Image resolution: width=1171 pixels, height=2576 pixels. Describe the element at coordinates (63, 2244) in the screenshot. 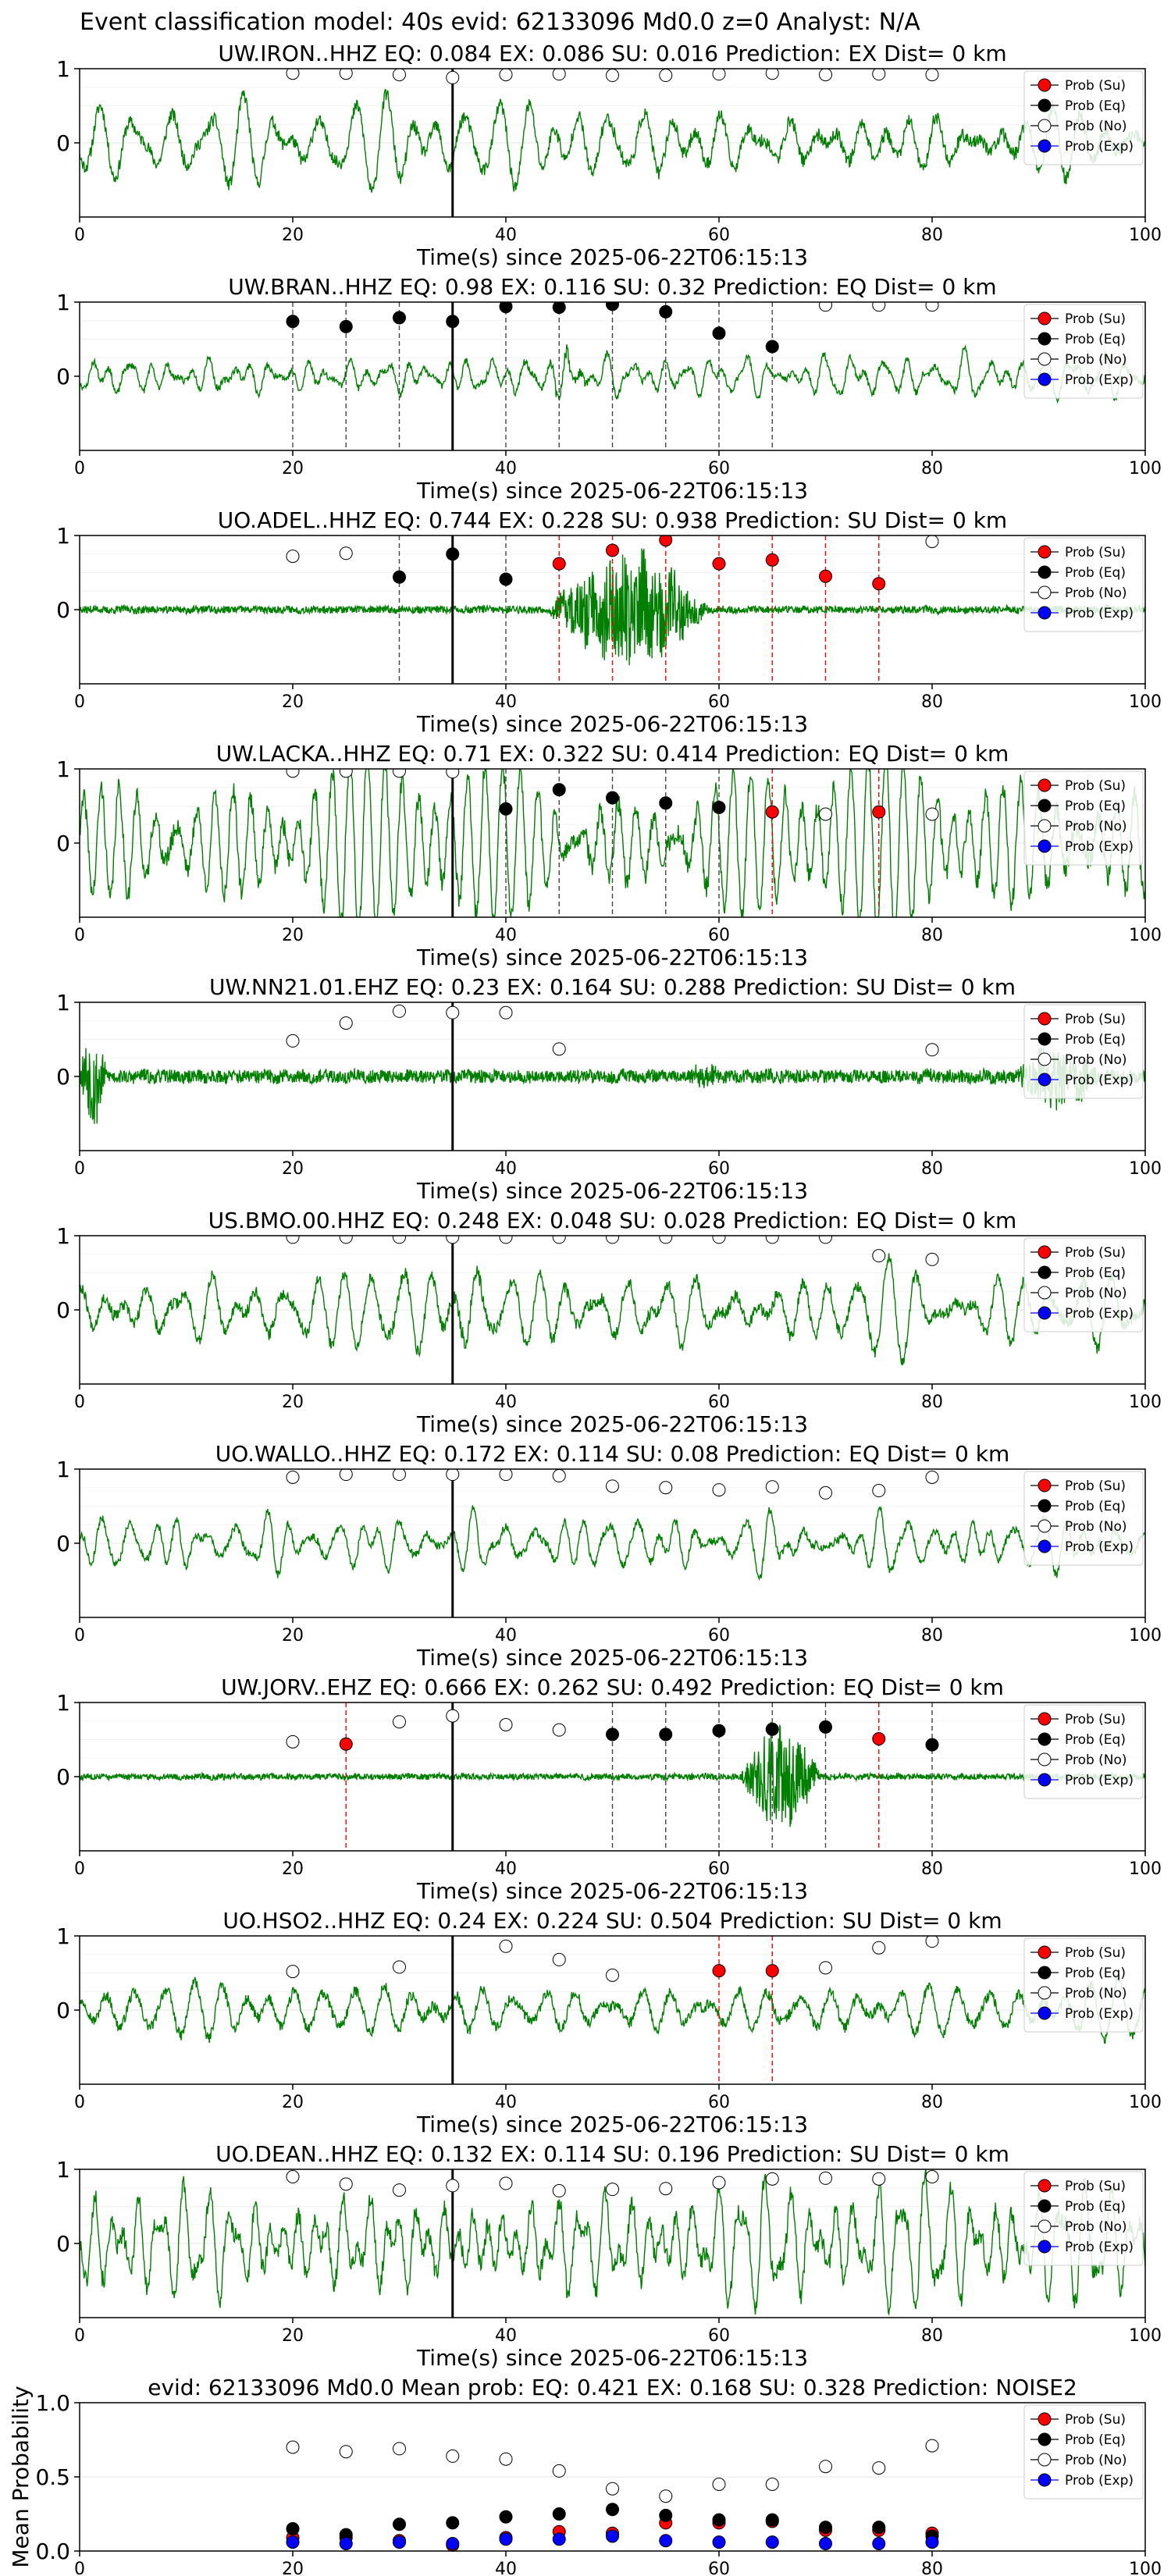

I see `y-tick-label: 0` at that location.